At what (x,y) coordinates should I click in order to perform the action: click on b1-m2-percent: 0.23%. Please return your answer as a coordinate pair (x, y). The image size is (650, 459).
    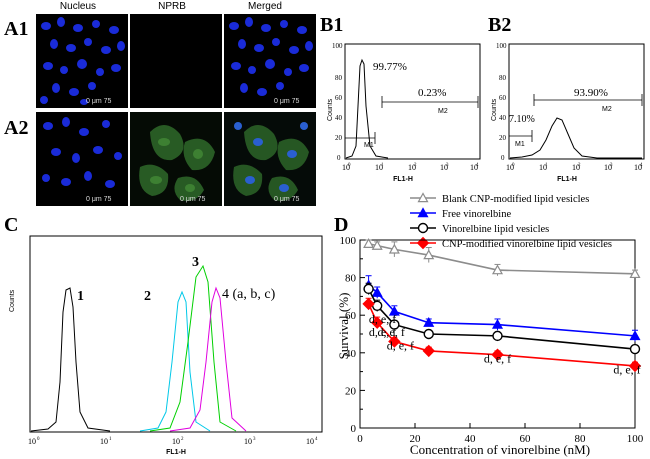
    Looking at the image, I should click on (432, 93).